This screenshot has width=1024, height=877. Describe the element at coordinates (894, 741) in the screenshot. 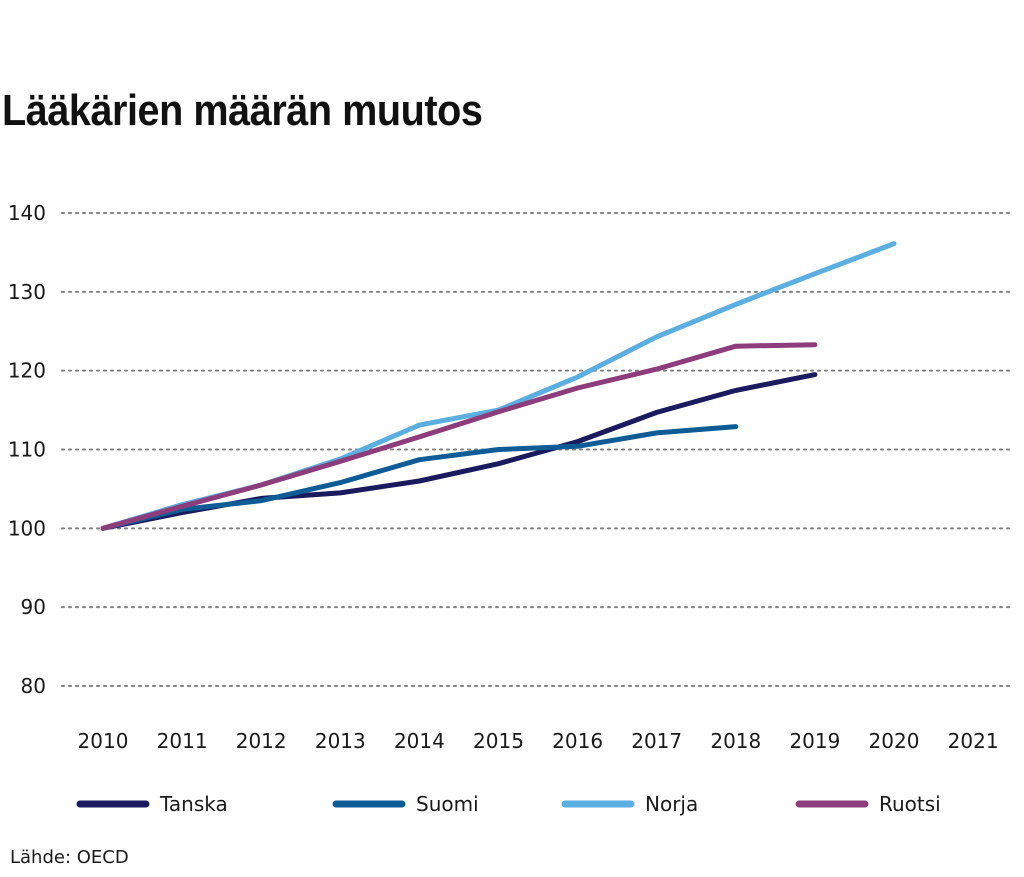

I see `x-tick-label: 2020` at that location.